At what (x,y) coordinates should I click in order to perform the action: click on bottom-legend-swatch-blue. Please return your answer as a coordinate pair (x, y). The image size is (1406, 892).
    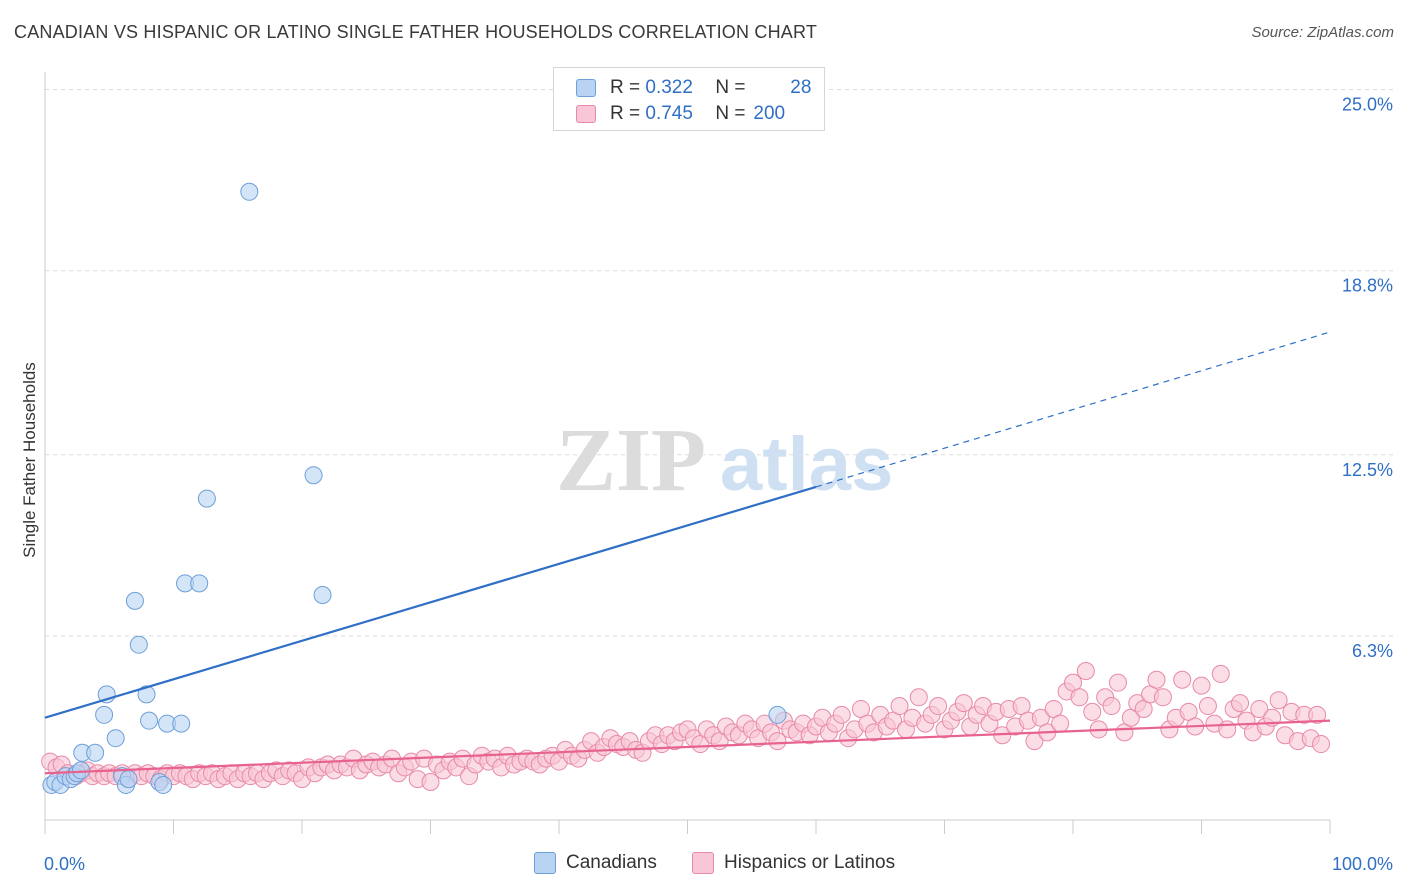
    Looking at the image, I should click on (545, 863).